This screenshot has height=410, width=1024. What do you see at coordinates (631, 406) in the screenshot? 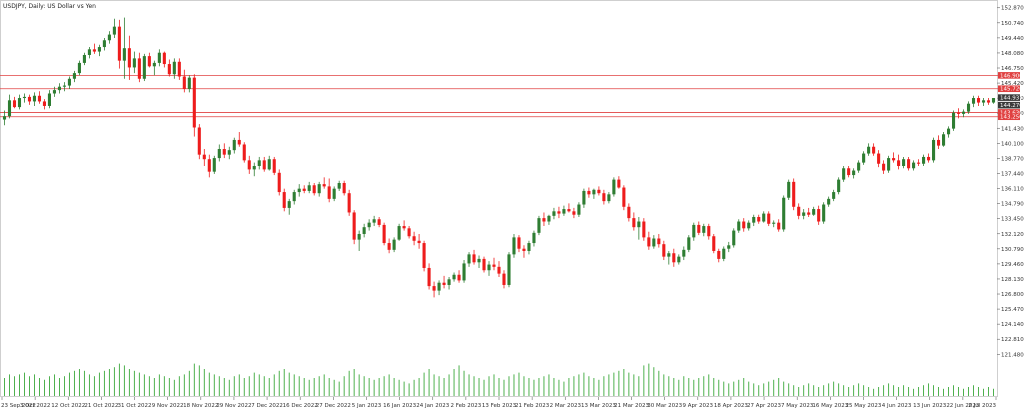
I see `time-tick-label: 21 Mar 2023` at bounding box center [631, 406].